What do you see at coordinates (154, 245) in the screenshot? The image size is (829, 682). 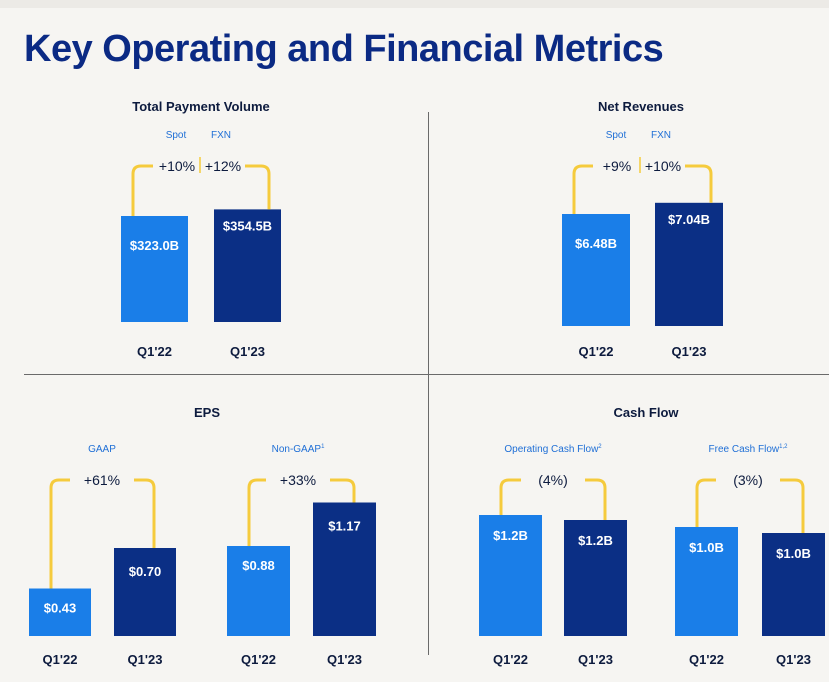 I see `tpv-value-label-q1-22: $323.0B` at bounding box center [154, 245].